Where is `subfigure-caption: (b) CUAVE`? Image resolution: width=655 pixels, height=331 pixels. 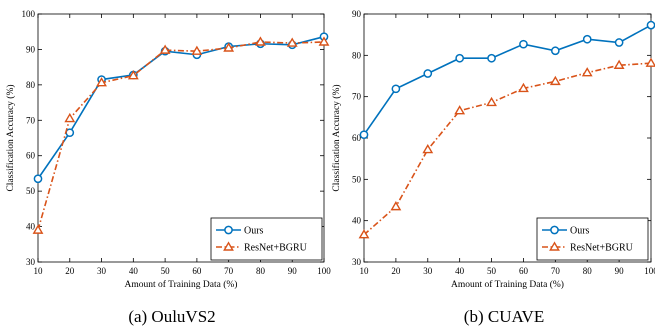 subfigure-caption: (b) CUAVE is located at coordinates (504, 316).